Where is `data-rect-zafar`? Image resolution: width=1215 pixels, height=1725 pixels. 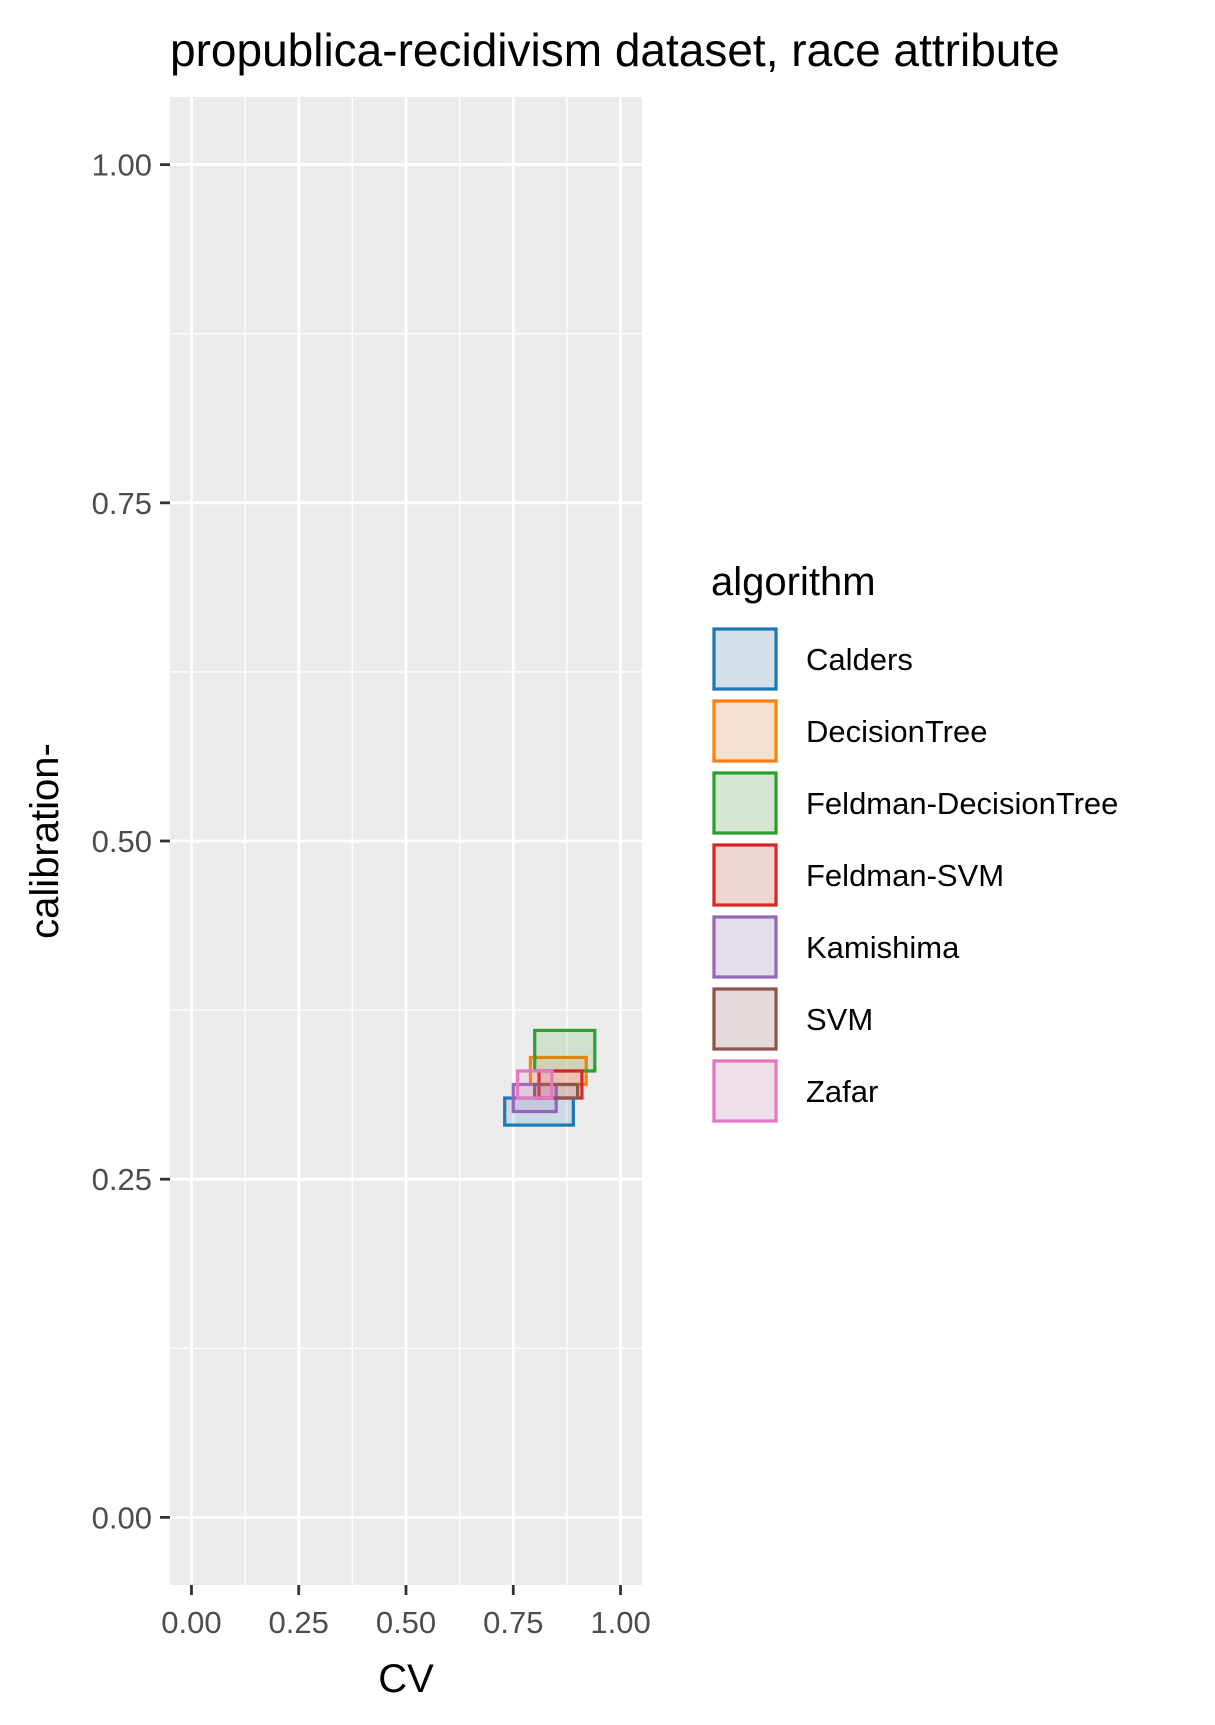
data-rect-zafar is located at coordinates (534, 1084).